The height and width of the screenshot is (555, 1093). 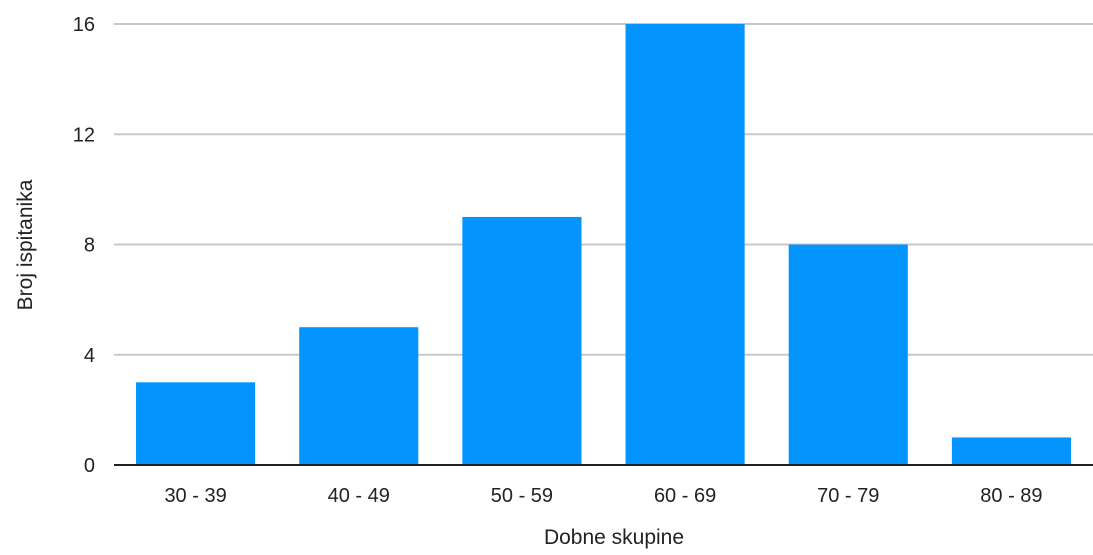 I want to click on x-axis-title: Dobne skupine, so click(x=614, y=537).